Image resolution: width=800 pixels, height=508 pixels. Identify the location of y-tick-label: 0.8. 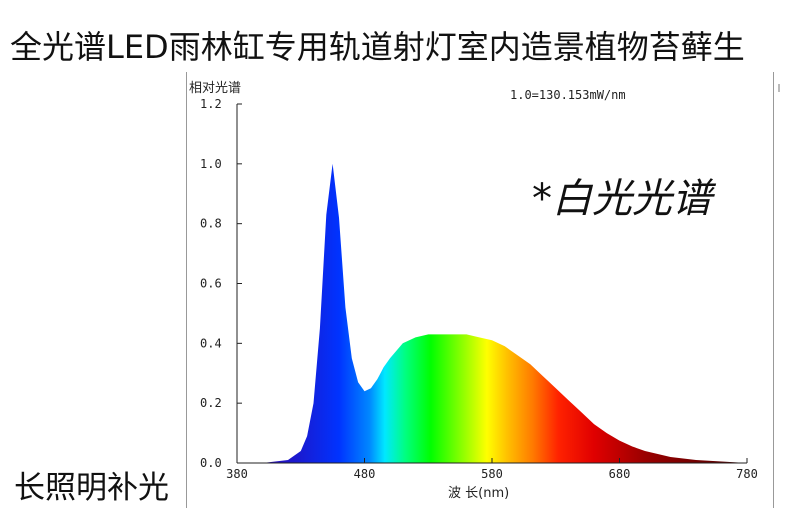
(211, 224).